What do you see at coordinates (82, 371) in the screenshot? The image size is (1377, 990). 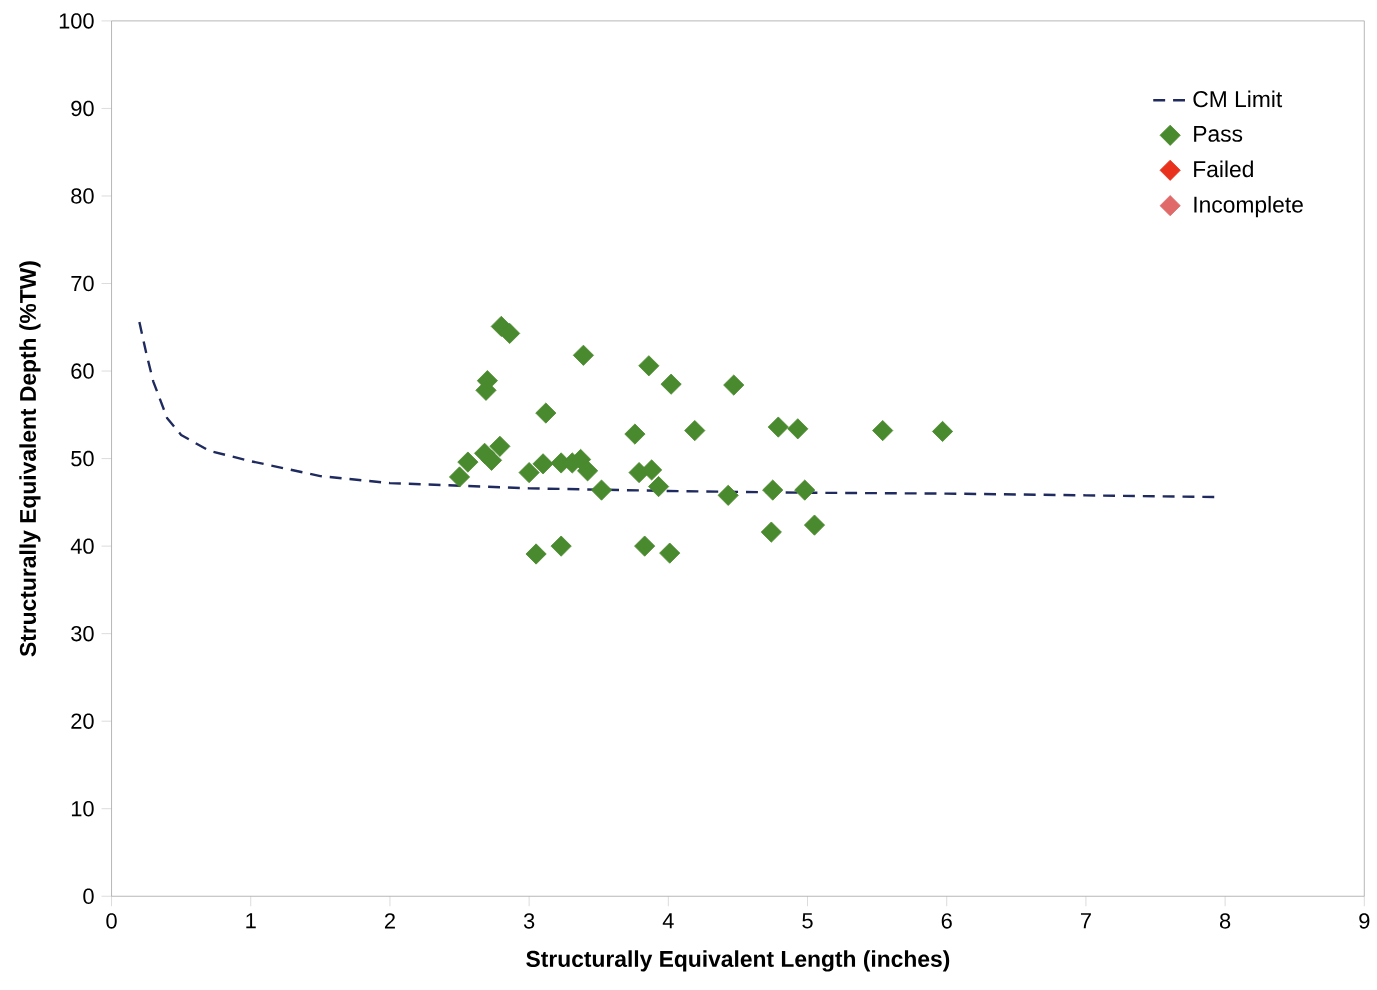 I see `y-tick-label: 60` at bounding box center [82, 371].